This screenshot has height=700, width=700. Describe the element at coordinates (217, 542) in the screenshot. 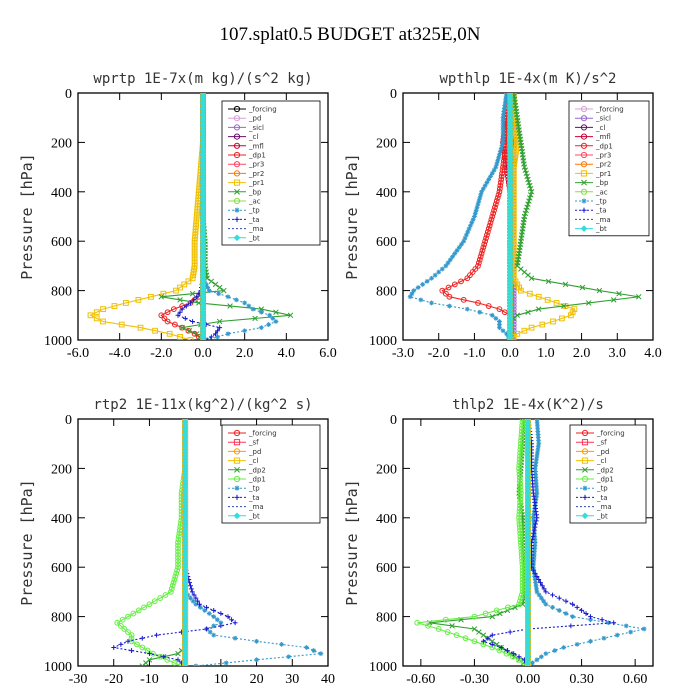

I see `series-group` at that location.